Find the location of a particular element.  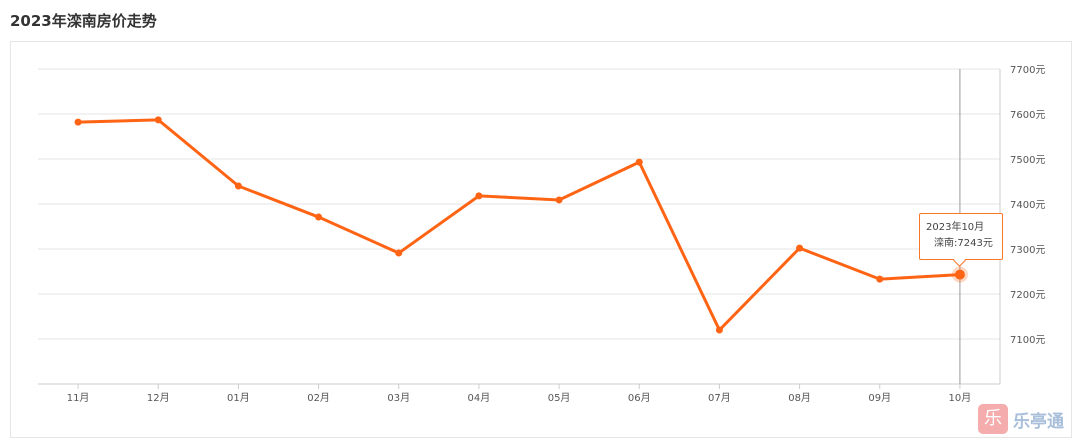

x-tick-label: 08月 is located at coordinates (799, 398).